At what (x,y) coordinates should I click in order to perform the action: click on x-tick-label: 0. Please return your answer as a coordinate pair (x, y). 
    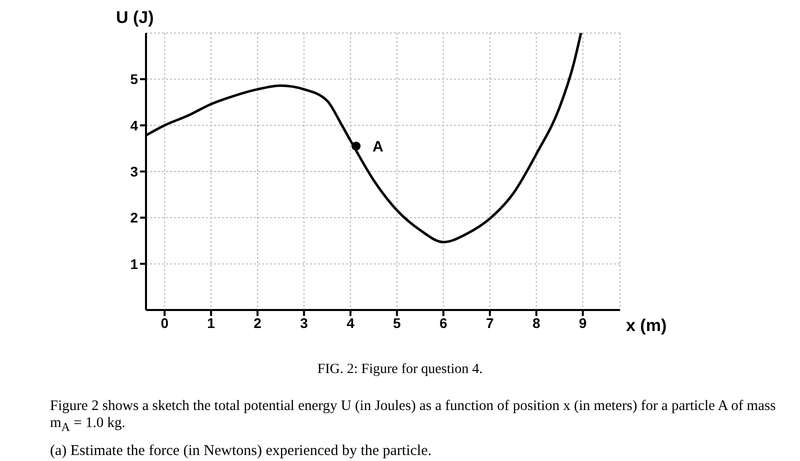
    Looking at the image, I should click on (164, 322).